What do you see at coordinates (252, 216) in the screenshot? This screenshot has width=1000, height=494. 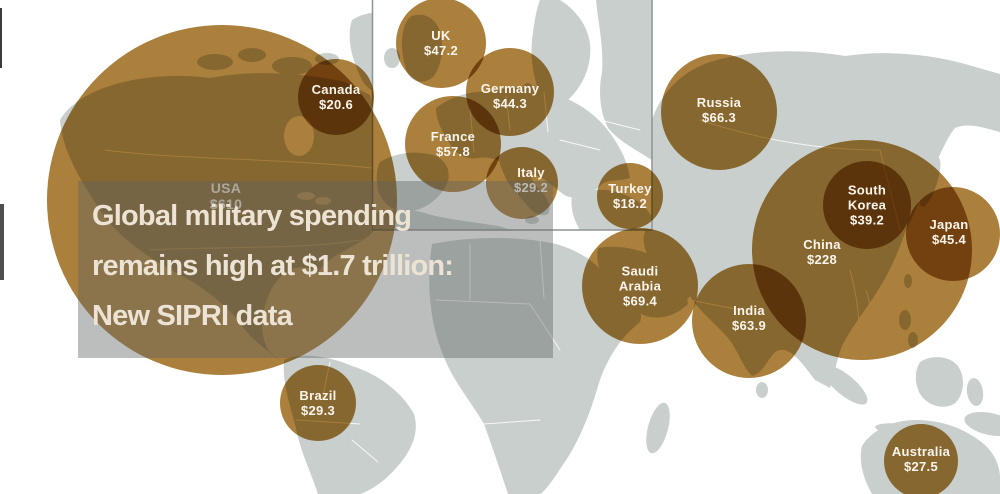 I see `headline-line-1: Global military spending` at bounding box center [252, 216].